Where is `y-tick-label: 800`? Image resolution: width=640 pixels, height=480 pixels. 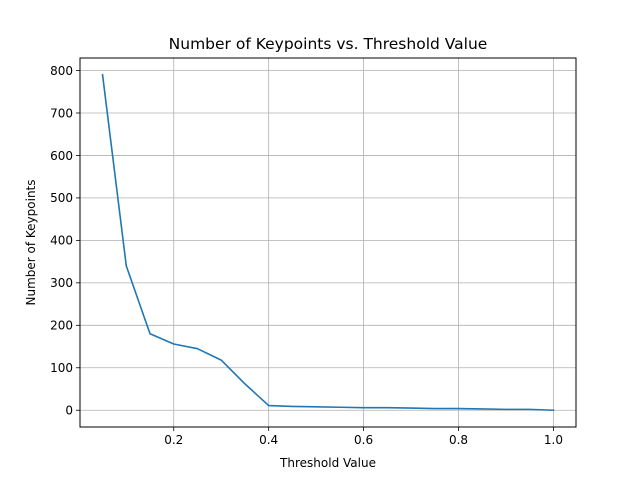 y-tick-label: 800 is located at coordinates (61, 71).